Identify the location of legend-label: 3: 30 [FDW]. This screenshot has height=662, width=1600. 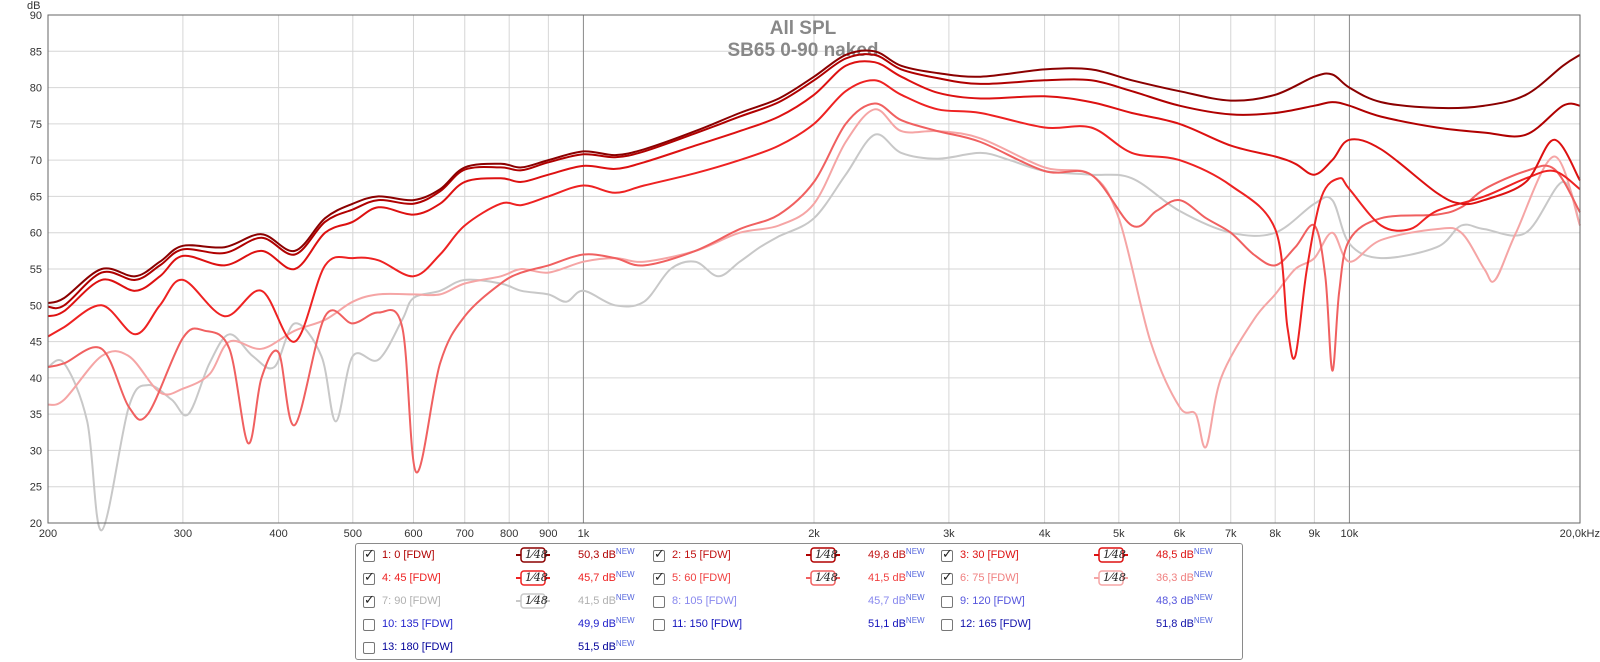
(989, 555).